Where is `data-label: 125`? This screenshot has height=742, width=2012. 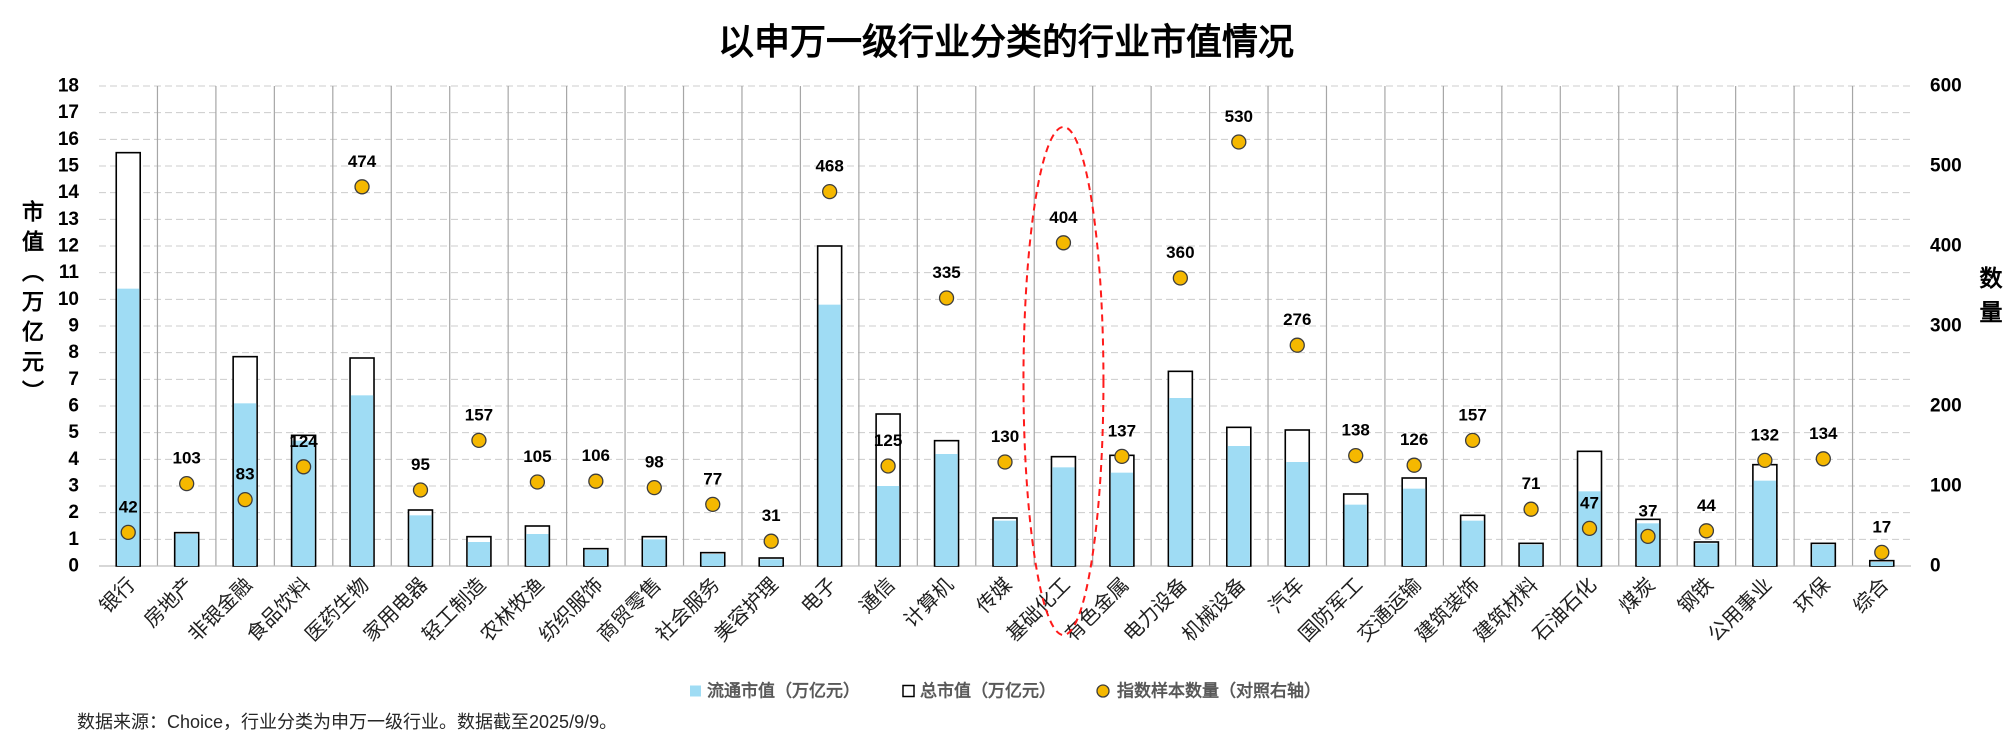 data-label: 125 is located at coordinates (888, 440).